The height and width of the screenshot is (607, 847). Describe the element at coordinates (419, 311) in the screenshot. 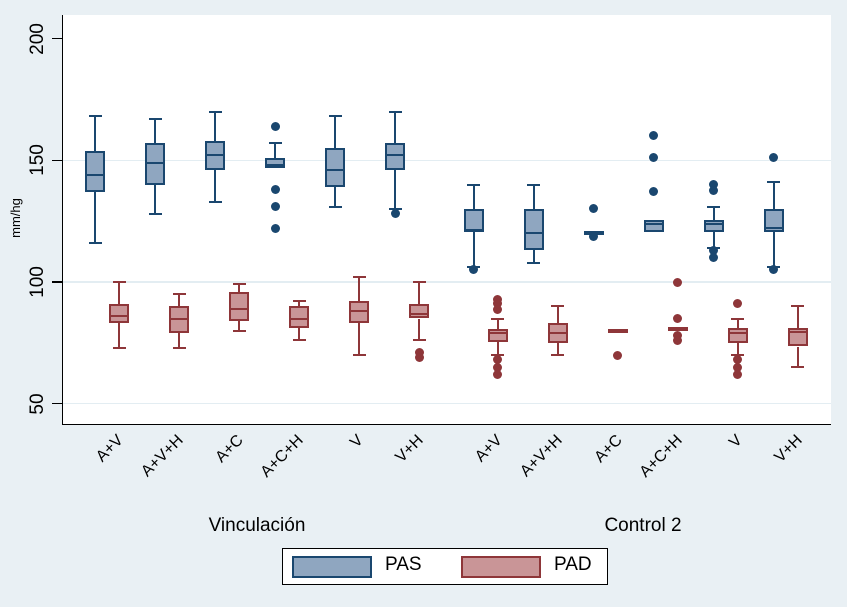

I see `box-pad-v+h` at that location.